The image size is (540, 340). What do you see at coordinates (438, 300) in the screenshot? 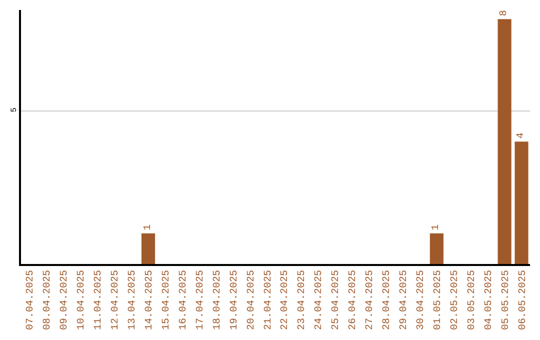
I see `x-tick-label: 01.05.2025` at bounding box center [438, 300].